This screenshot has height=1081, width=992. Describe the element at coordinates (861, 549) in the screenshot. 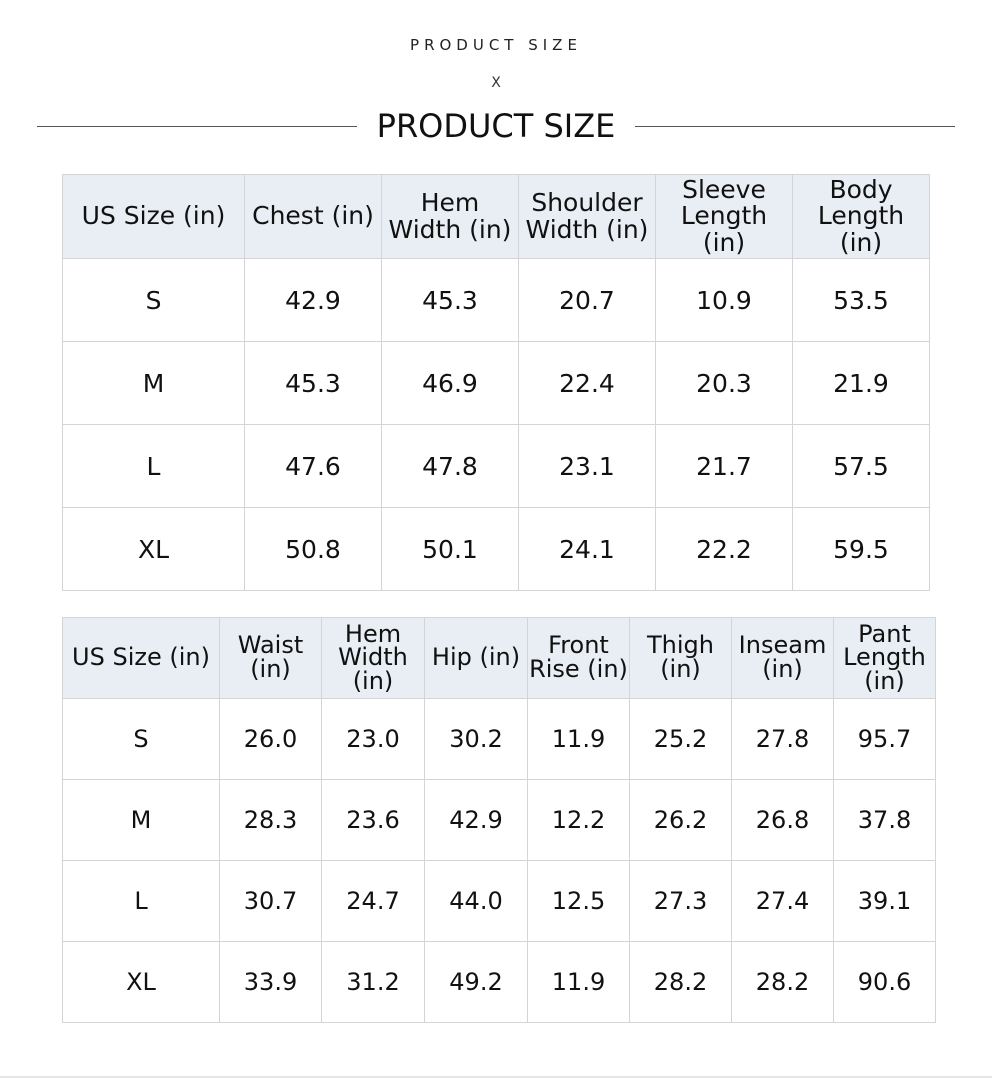

I see `table-cell: 59.5` at that location.